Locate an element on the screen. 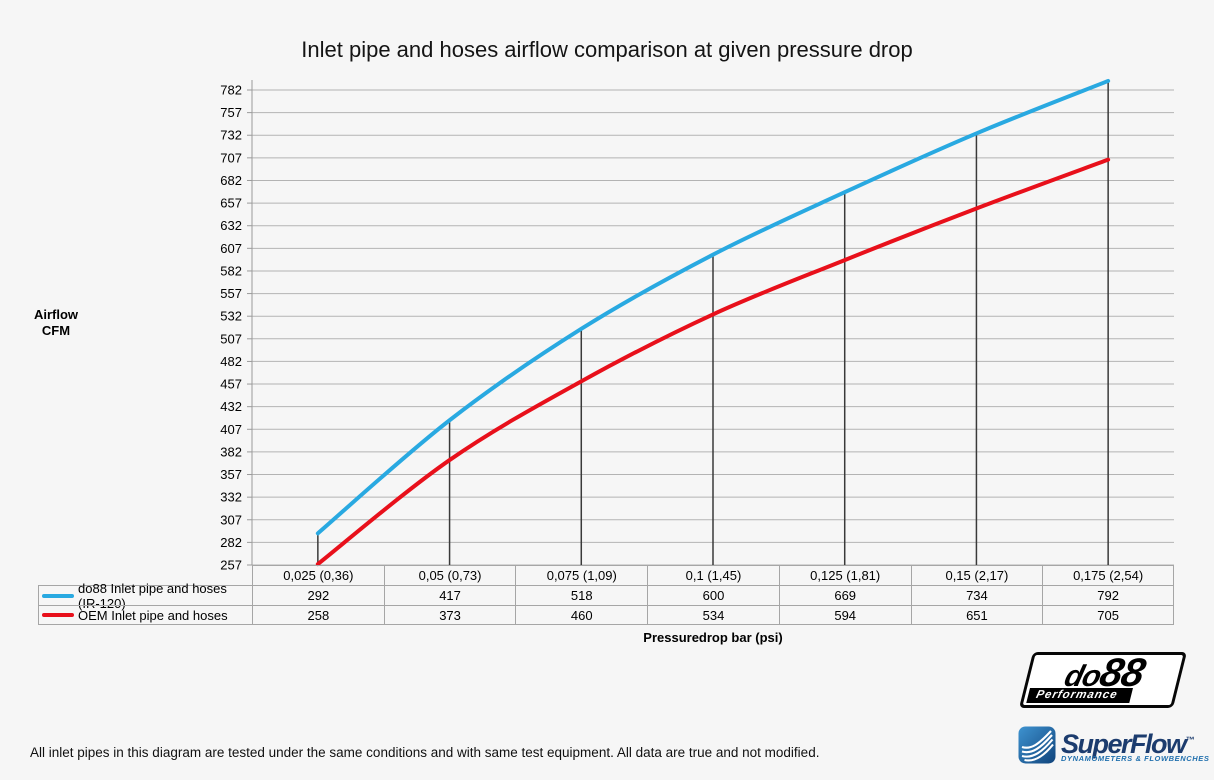  legend-label: do88 Inlet pipe and hoses (IR-120) is located at coordinates (152, 595).